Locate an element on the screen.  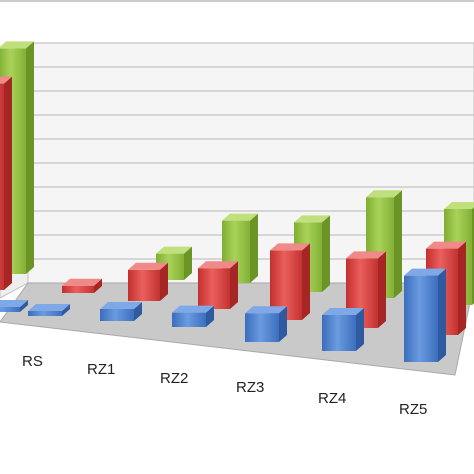
category-label: RZ4 is located at coordinates (332, 398).